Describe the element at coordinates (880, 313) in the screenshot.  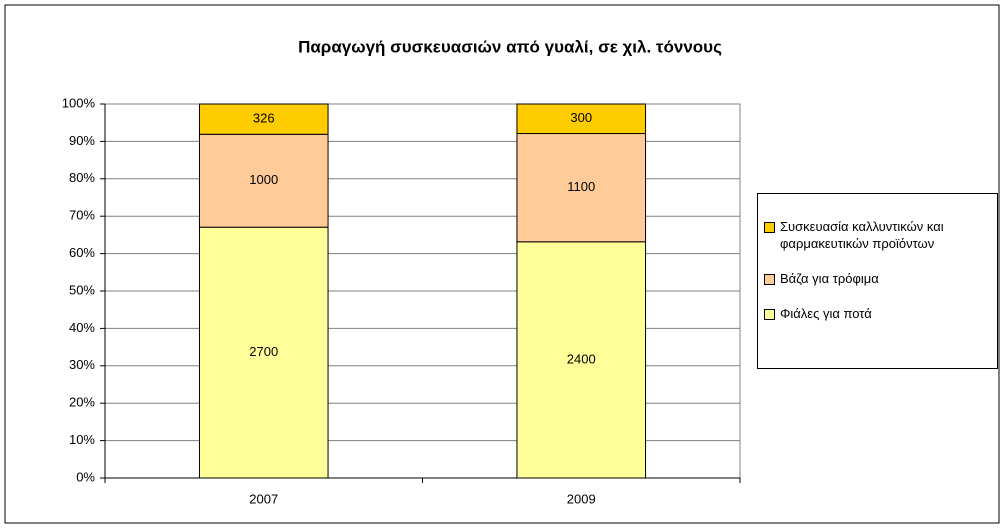
I see `legend-item: Φιάλες για ποτά` at that location.